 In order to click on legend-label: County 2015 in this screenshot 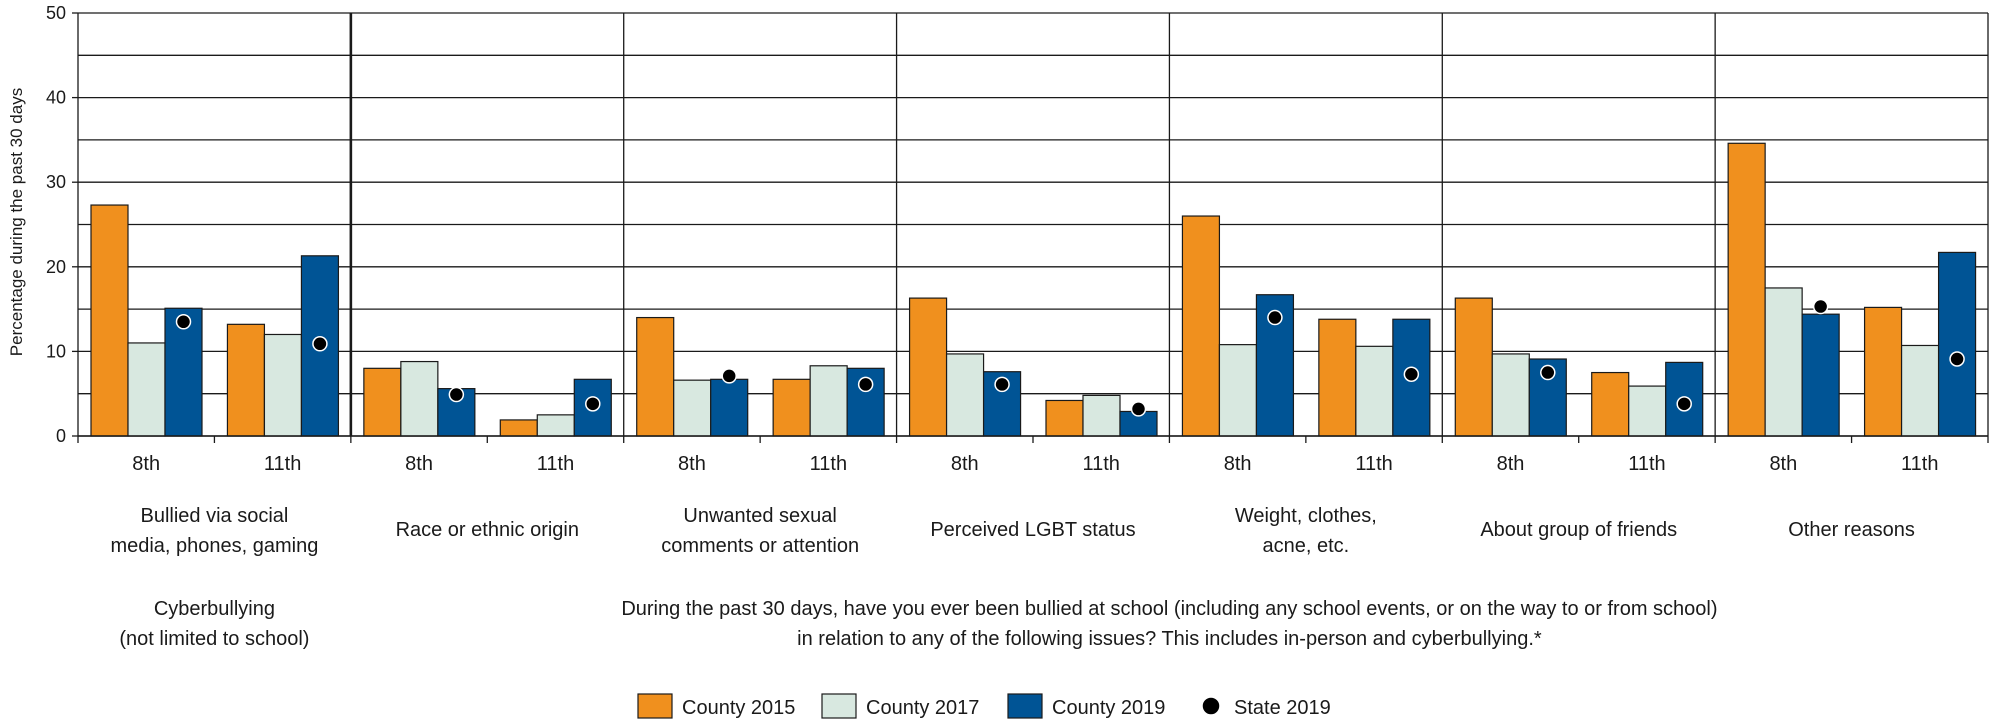, I will do `click(738, 708)`.